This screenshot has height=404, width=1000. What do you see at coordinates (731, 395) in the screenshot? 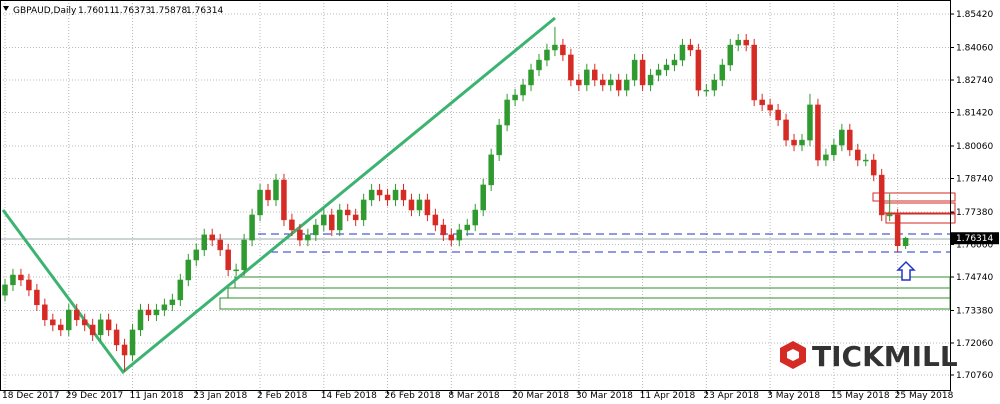
I see `x-tick-label: 23 Apr 2018` at bounding box center [731, 395].